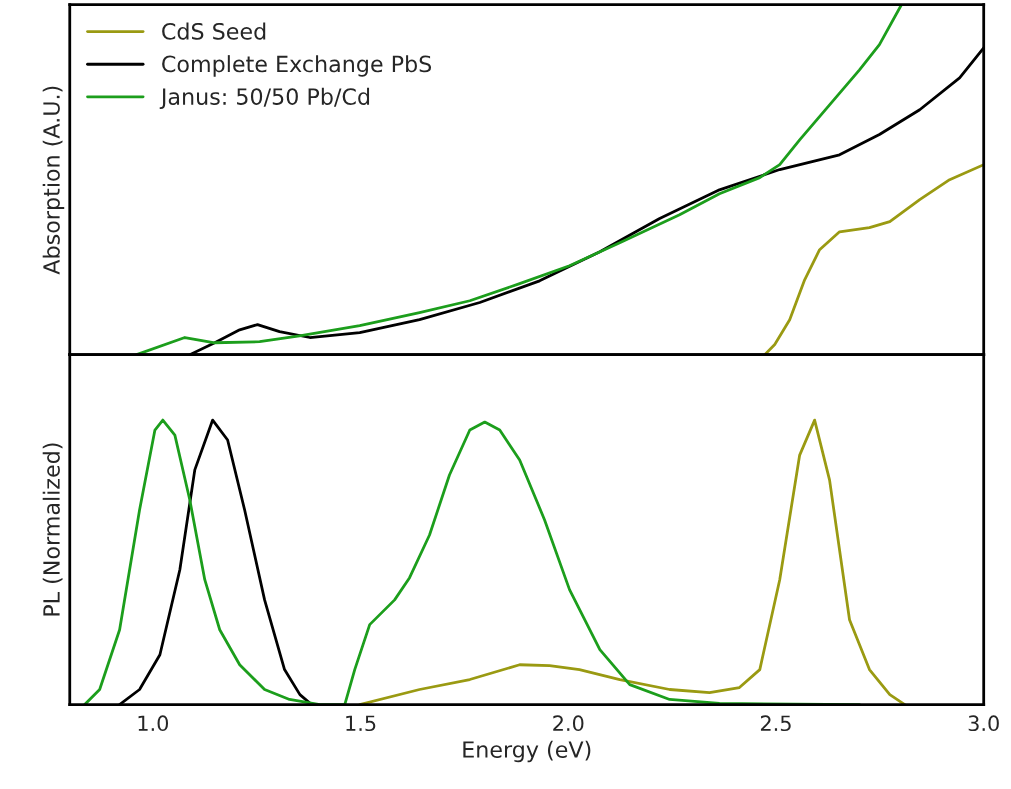 This screenshot has width=1011, height=789. What do you see at coordinates (264, 98) in the screenshot?
I see `legend-label: Janus: 50/50 Pb/Cd` at bounding box center [264, 98].